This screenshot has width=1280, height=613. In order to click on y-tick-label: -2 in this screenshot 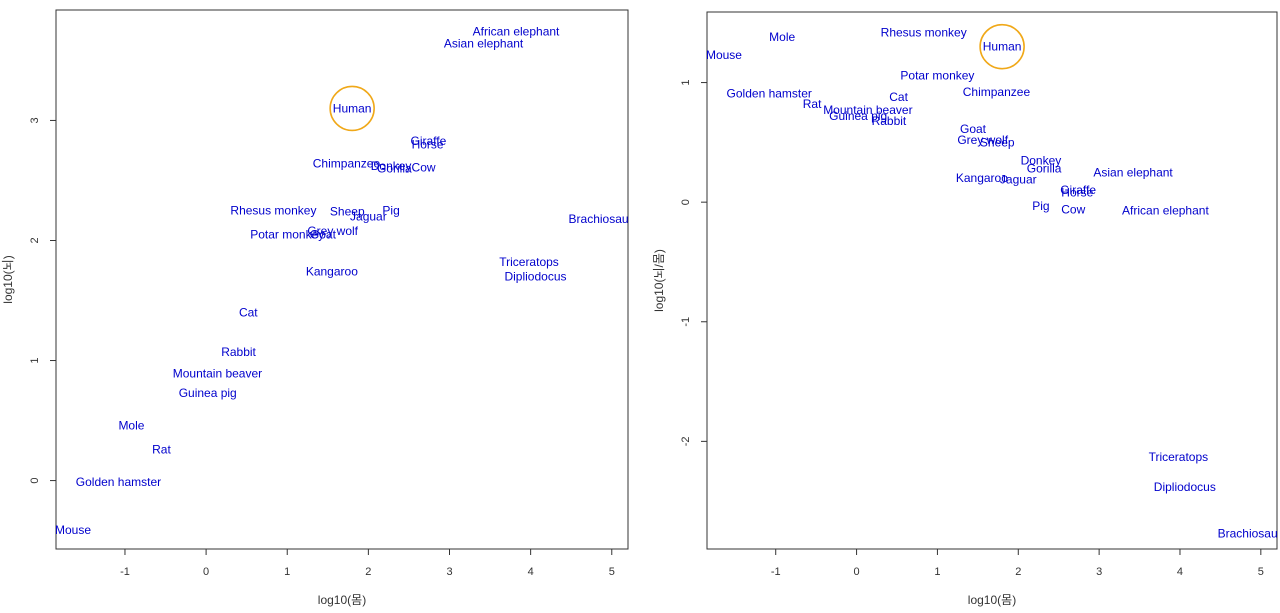, I will do `click(686, 441)`.